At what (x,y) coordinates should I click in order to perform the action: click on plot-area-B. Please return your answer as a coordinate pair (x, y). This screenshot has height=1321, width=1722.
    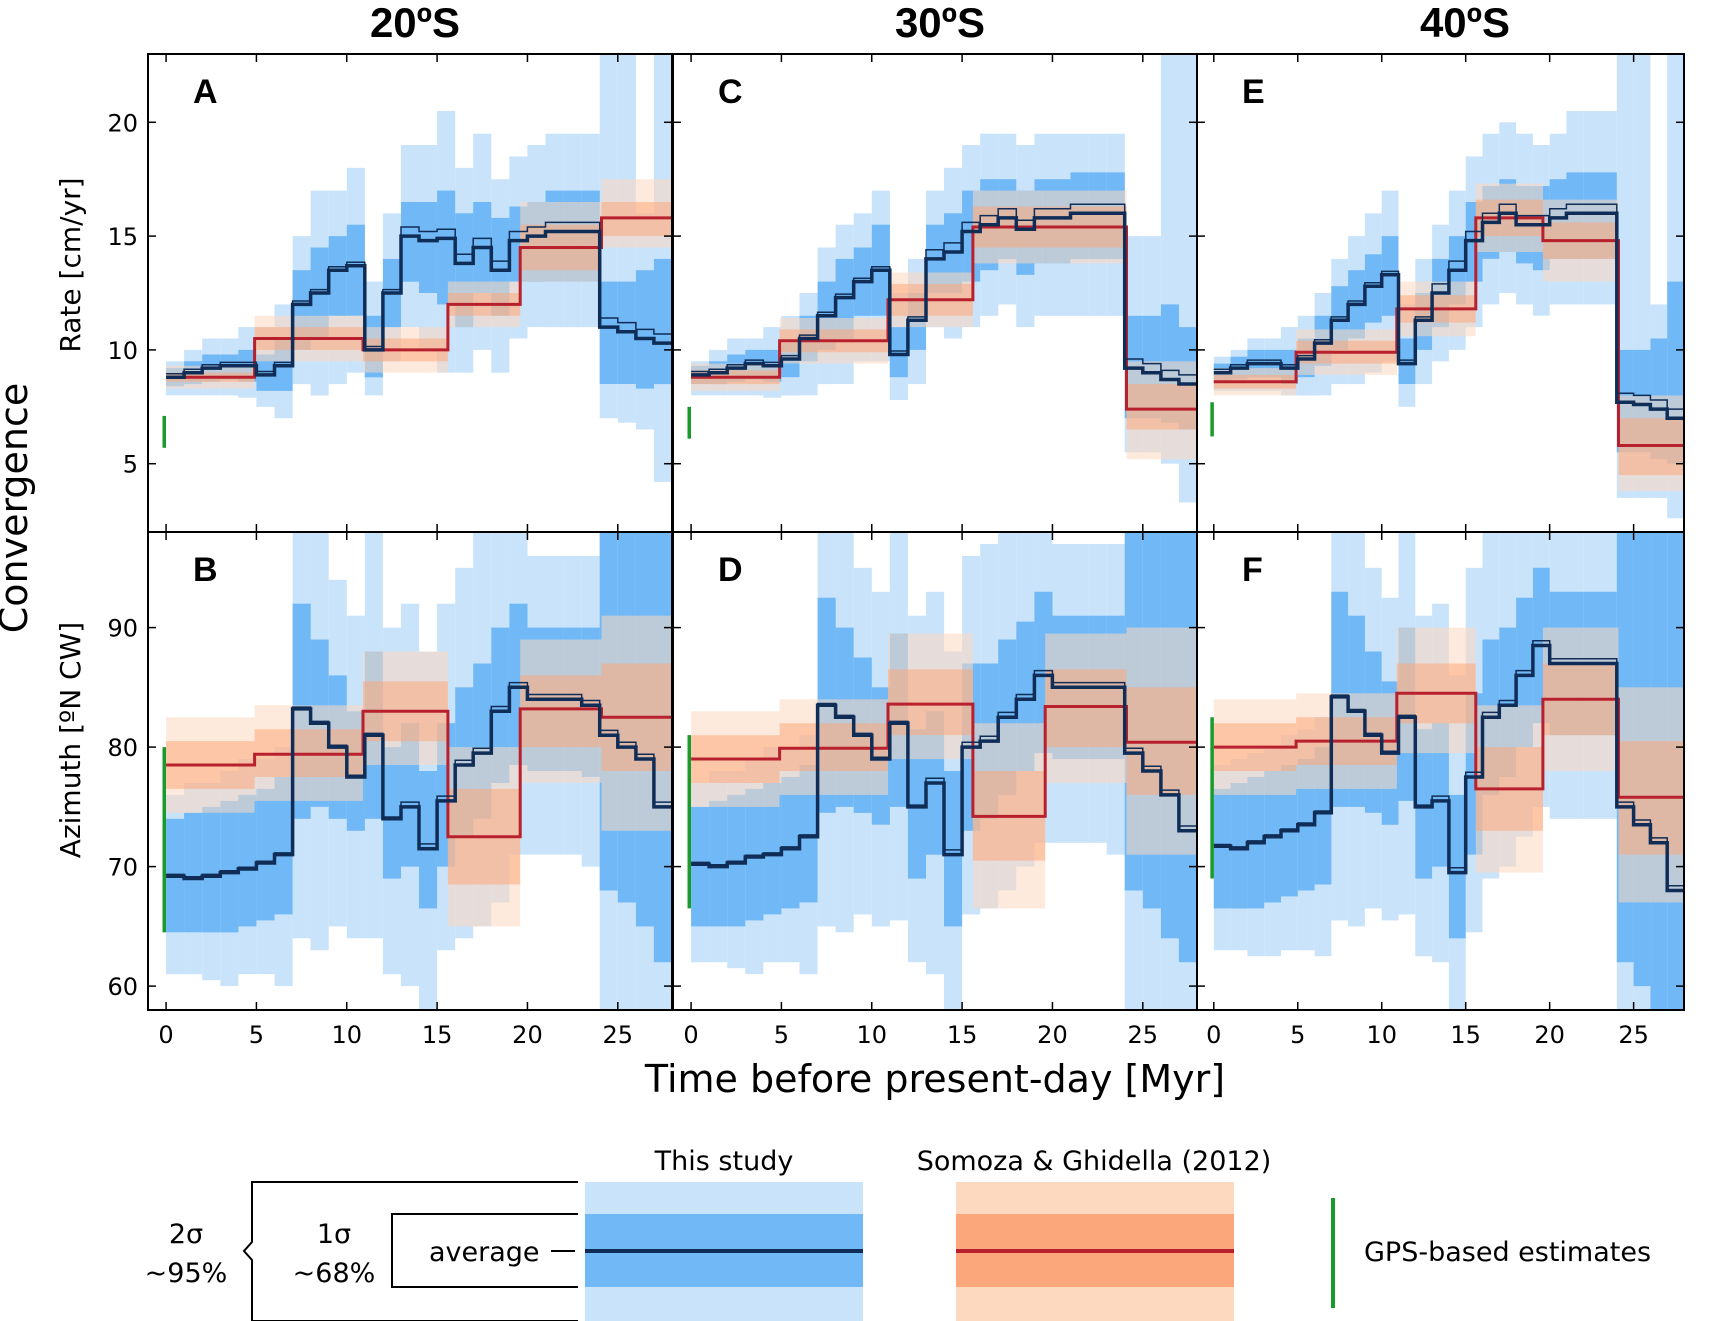
    Looking at the image, I should click on (417, 771).